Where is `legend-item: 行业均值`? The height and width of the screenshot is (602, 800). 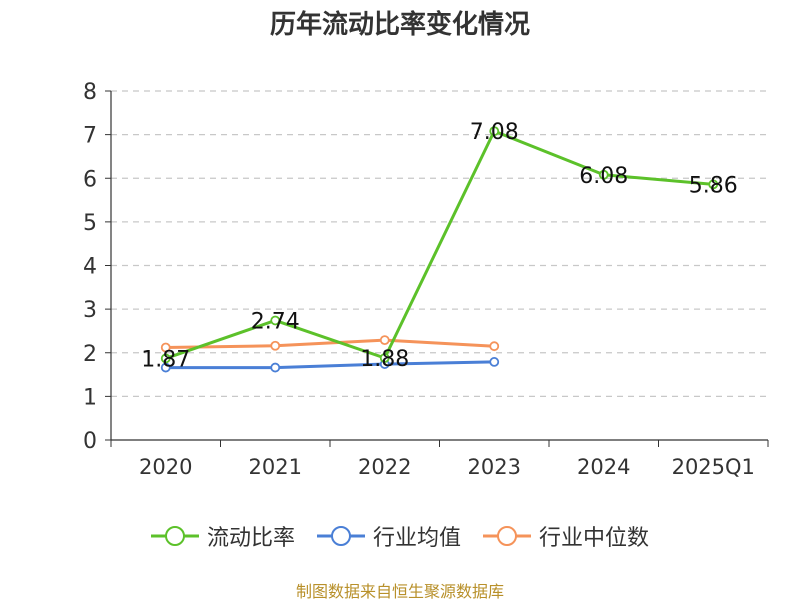
legend-item: 行业均值 is located at coordinates (388, 536).